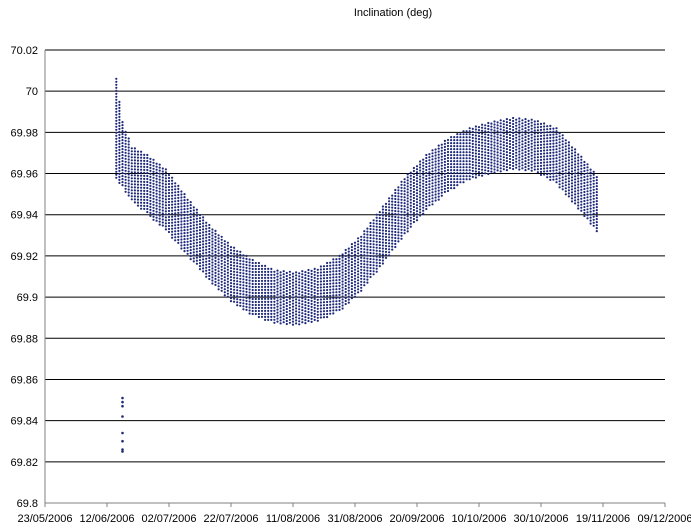  Describe the element at coordinates (24, 51) in the screenshot. I see `y-tick-label: 70.02` at that location.